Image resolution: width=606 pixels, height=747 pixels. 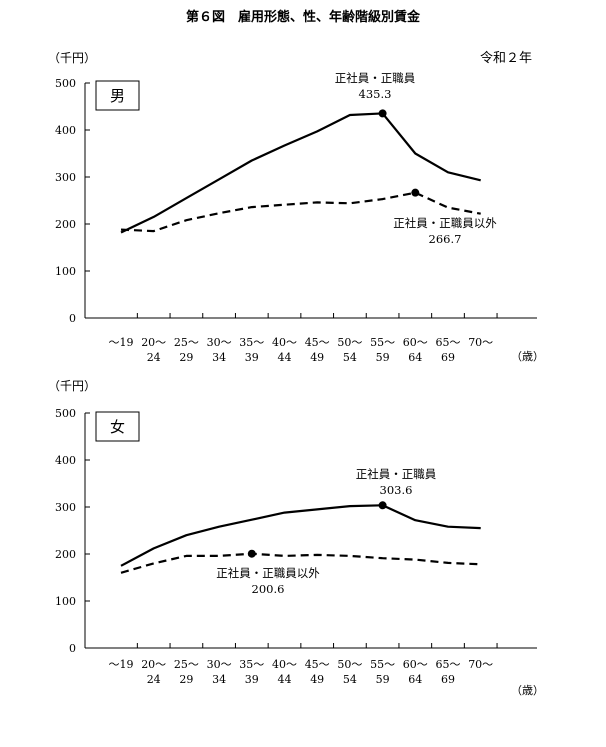 I want to click on panel-1-y-tick-label: 100, so click(x=65, y=271).